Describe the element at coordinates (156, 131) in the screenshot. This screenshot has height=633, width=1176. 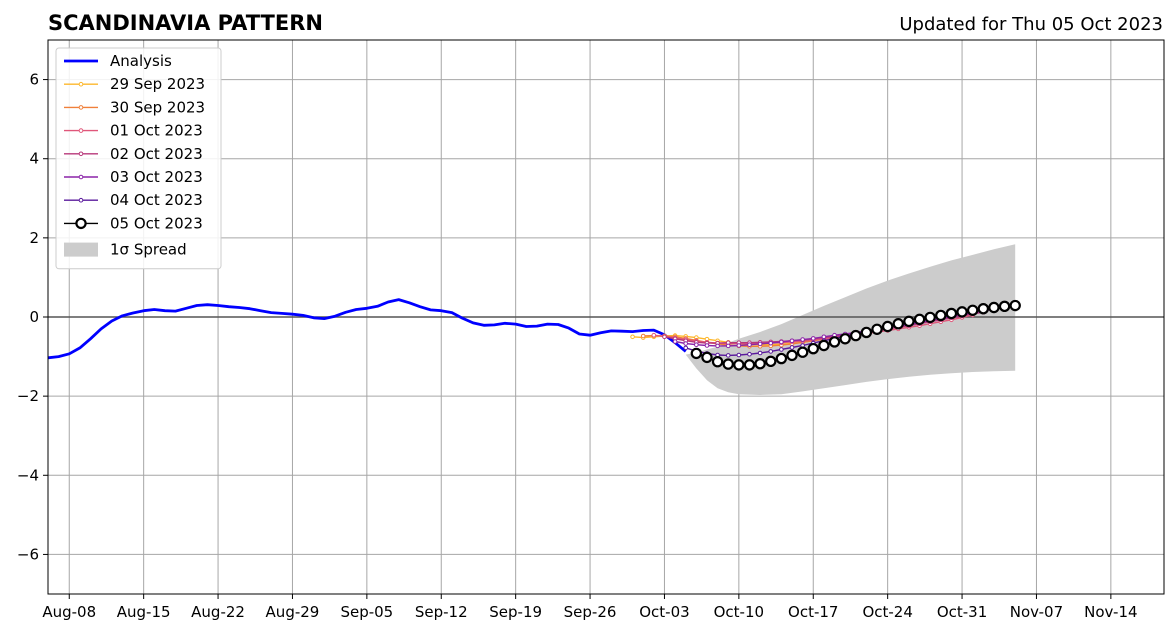
I see `legend-label: 01 Oct 2023` at that location.